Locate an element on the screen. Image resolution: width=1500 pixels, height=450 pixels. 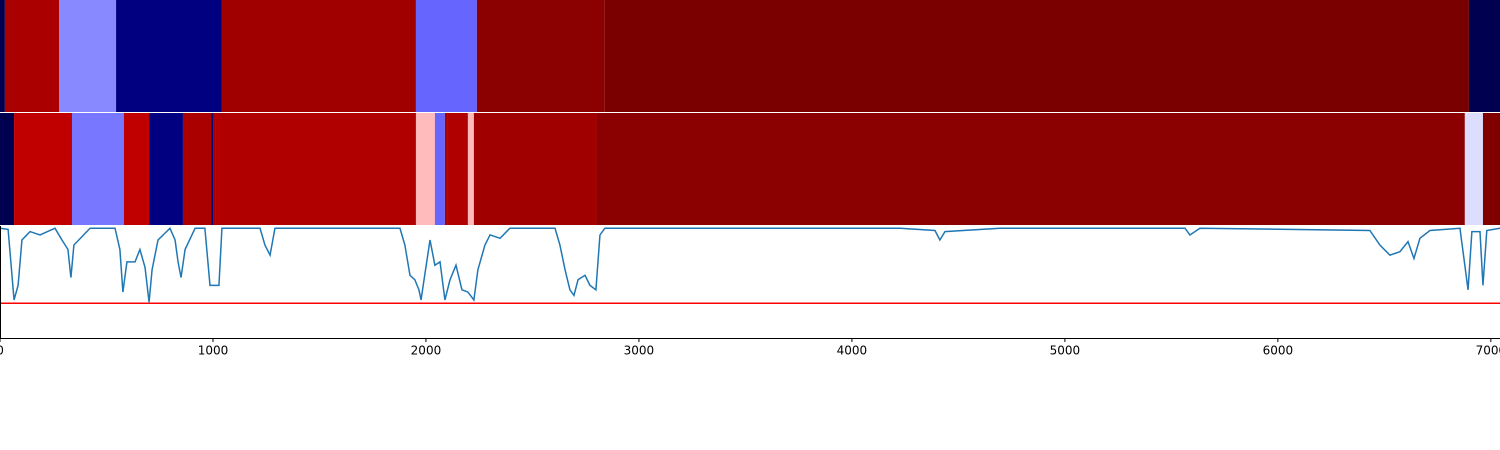
x-tick-label: 7000 is located at coordinates (1488, 351).